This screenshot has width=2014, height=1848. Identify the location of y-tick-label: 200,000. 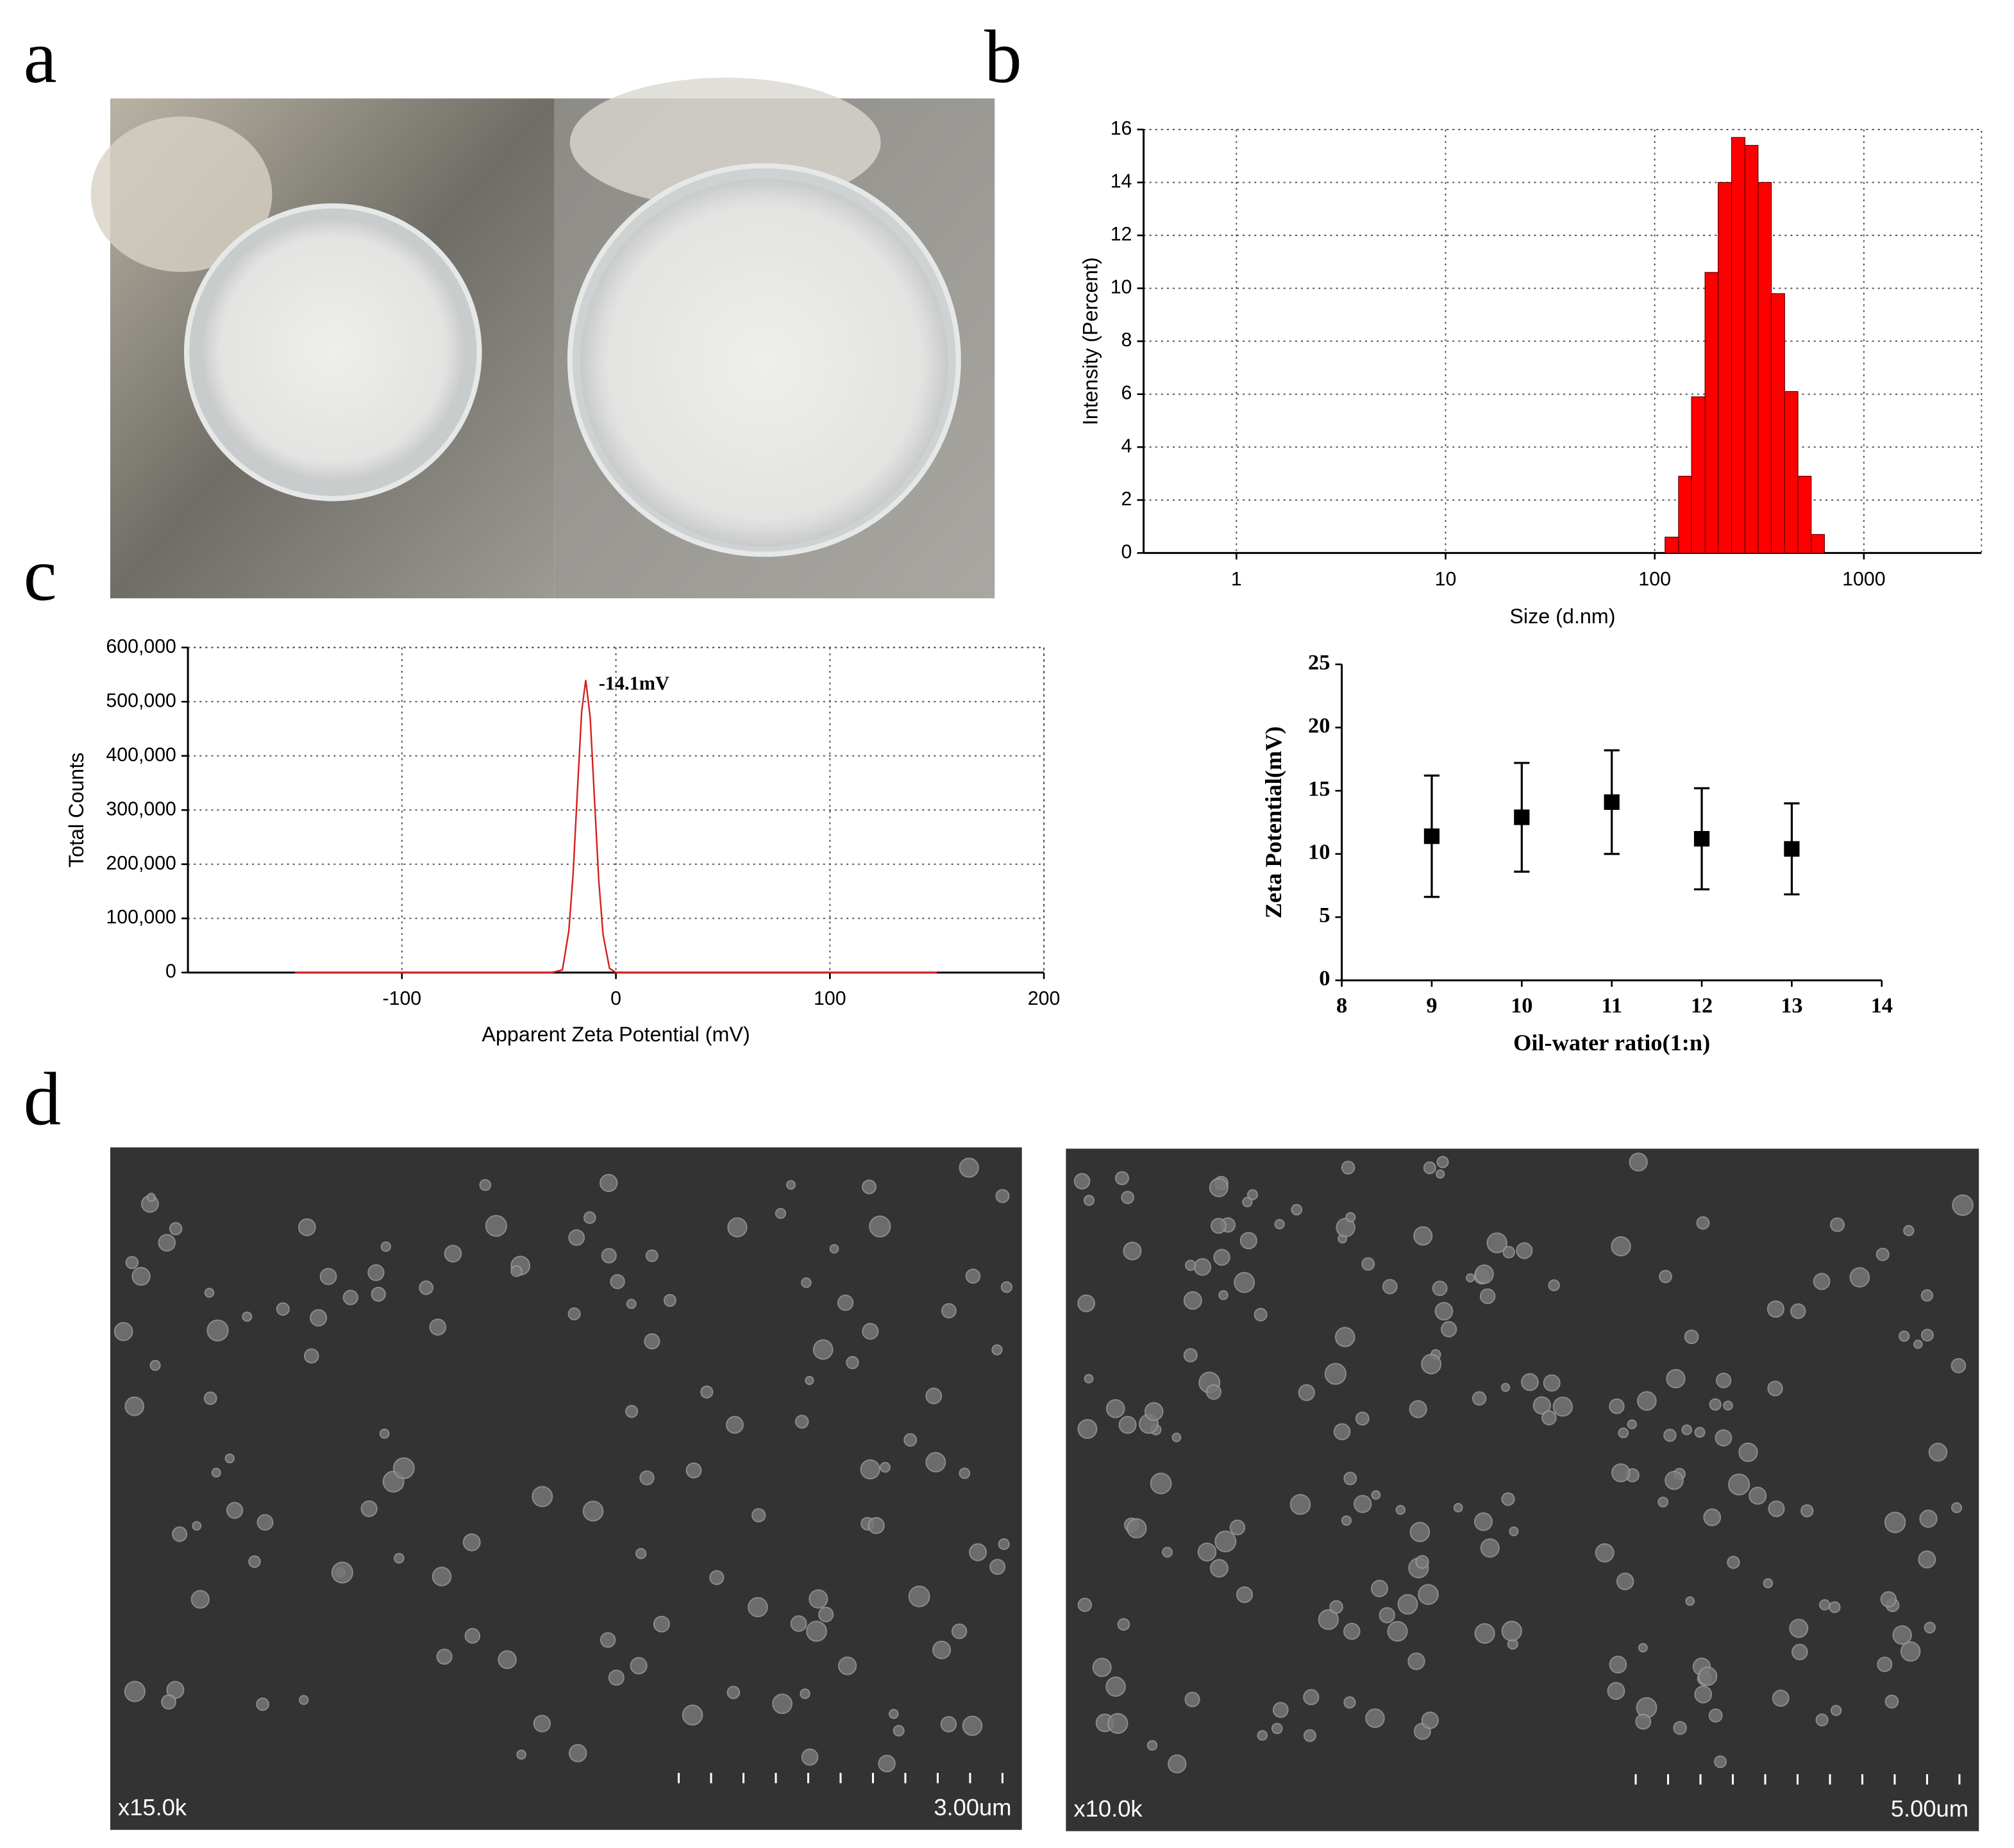
(141, 863).